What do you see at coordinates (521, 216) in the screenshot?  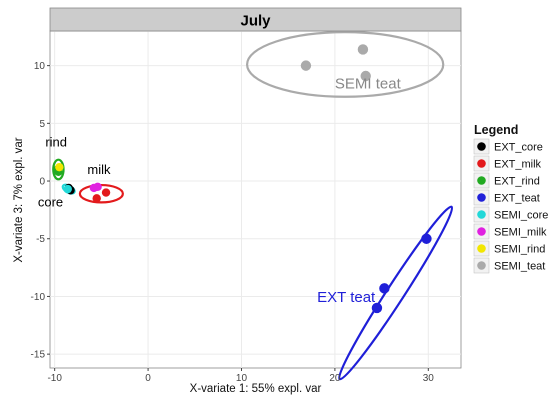 I see `legend-label: SEMI_core` at bounding box center [521, 216].